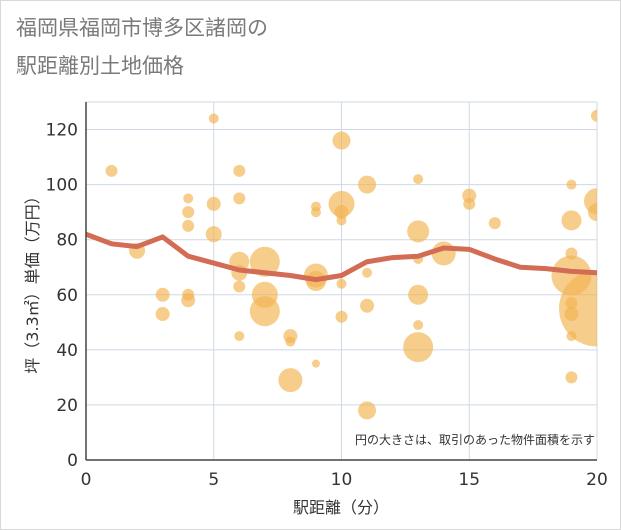 This screenshot has width=621, height=530. I want to click on x-tick-label: 15, so click(469, 480).